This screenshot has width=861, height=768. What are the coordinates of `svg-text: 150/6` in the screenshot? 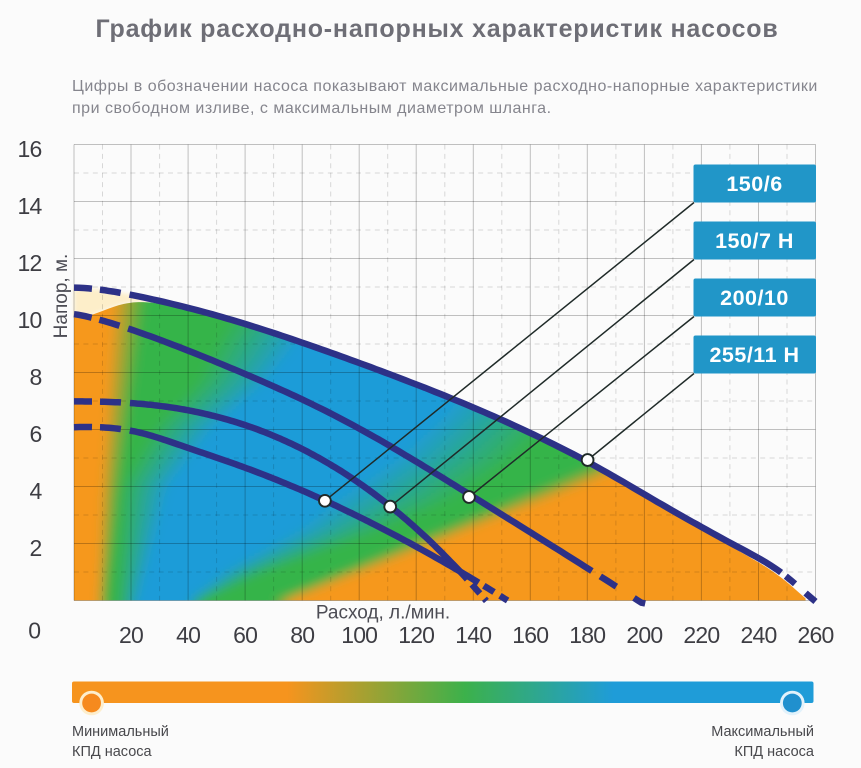 It's located at (754, 184).